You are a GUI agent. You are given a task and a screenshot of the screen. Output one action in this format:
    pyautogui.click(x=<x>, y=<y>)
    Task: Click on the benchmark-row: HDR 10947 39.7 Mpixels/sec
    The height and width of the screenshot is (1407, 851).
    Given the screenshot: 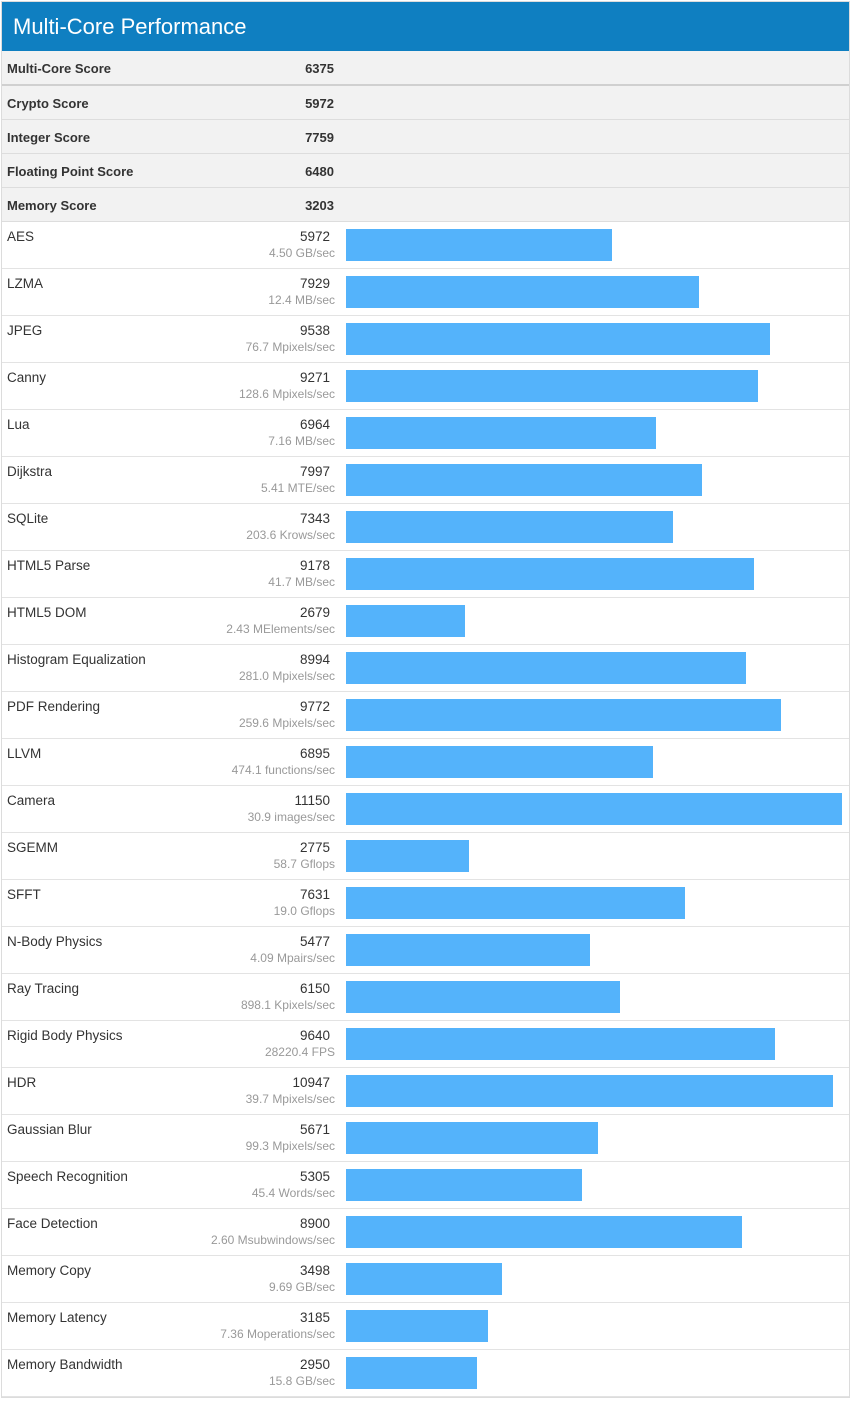 What is the action you would take?
    pyautogui.click(x=425, y=1091)
    